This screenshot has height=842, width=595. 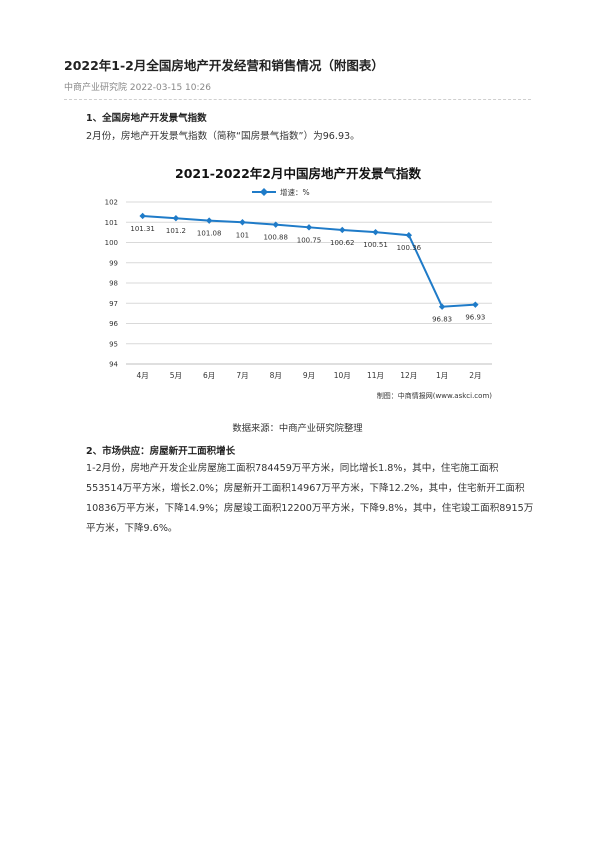 I want to click on data-label: 101, so click(x=242, y=235).